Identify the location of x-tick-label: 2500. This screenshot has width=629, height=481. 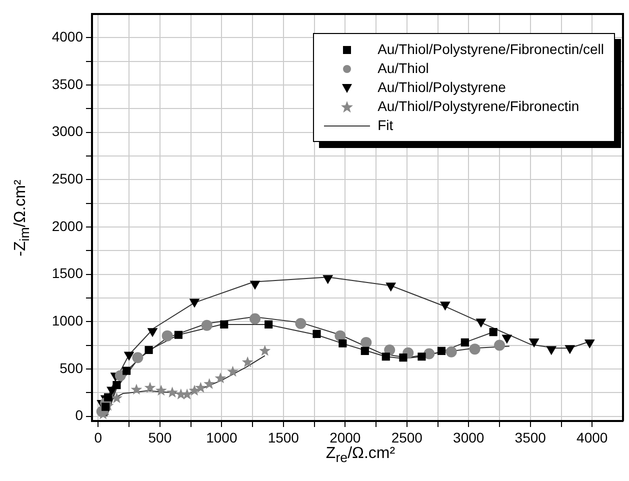
(407, 437).